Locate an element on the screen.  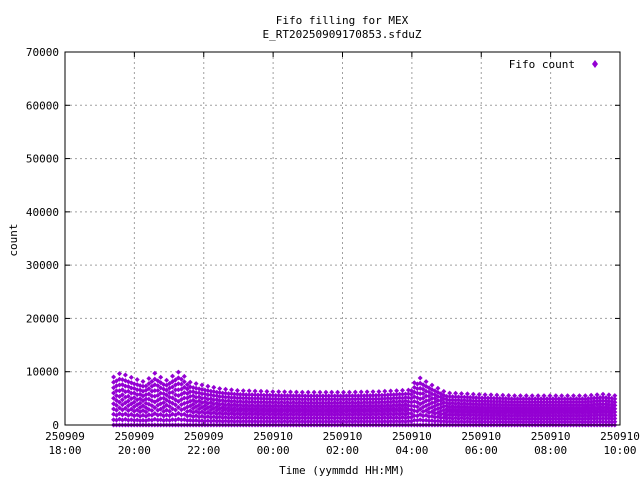
x-tick-label-time: 06:00 is located at coordinates (481, 450).